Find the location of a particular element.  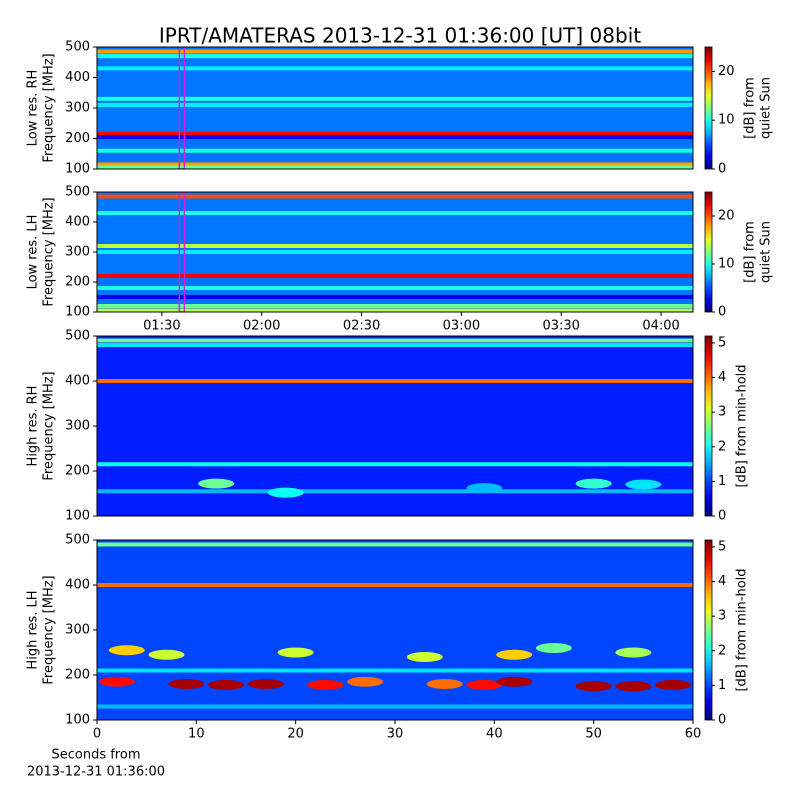

x-axis-label: 2013-12-31 01:36:00 is located at coordinates (96, 772).